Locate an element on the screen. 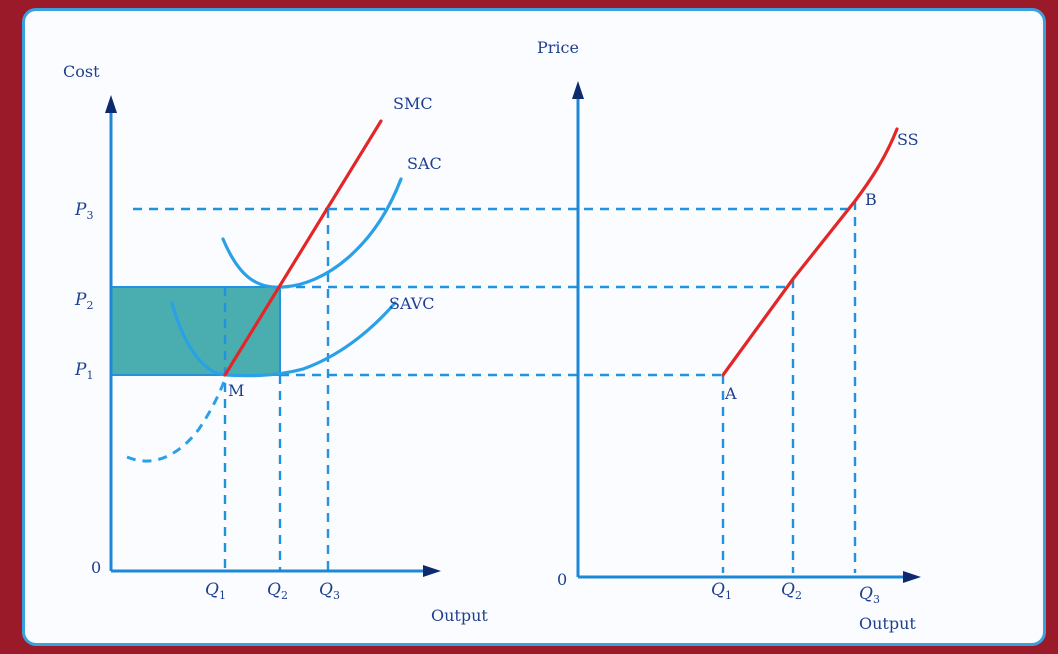  sac-label: SAC is located at coordinates (424, 163).